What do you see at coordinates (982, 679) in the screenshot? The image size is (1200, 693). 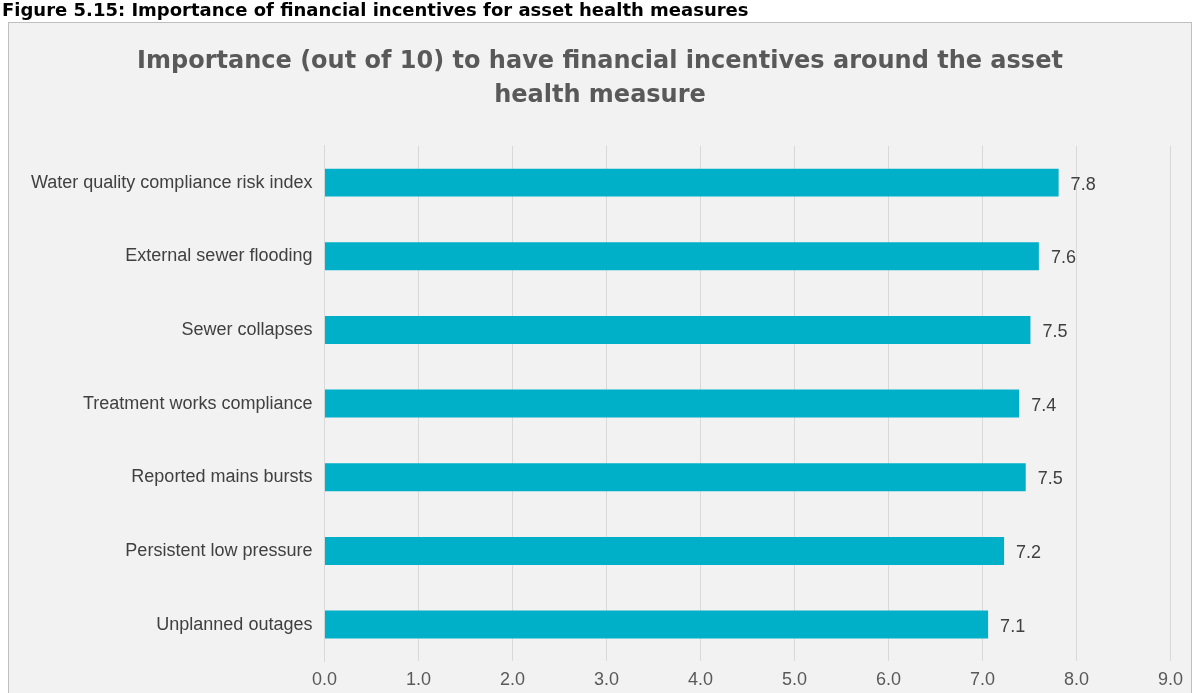 I see `x-tick-label: 7.0` at bounding box center [982, 679].